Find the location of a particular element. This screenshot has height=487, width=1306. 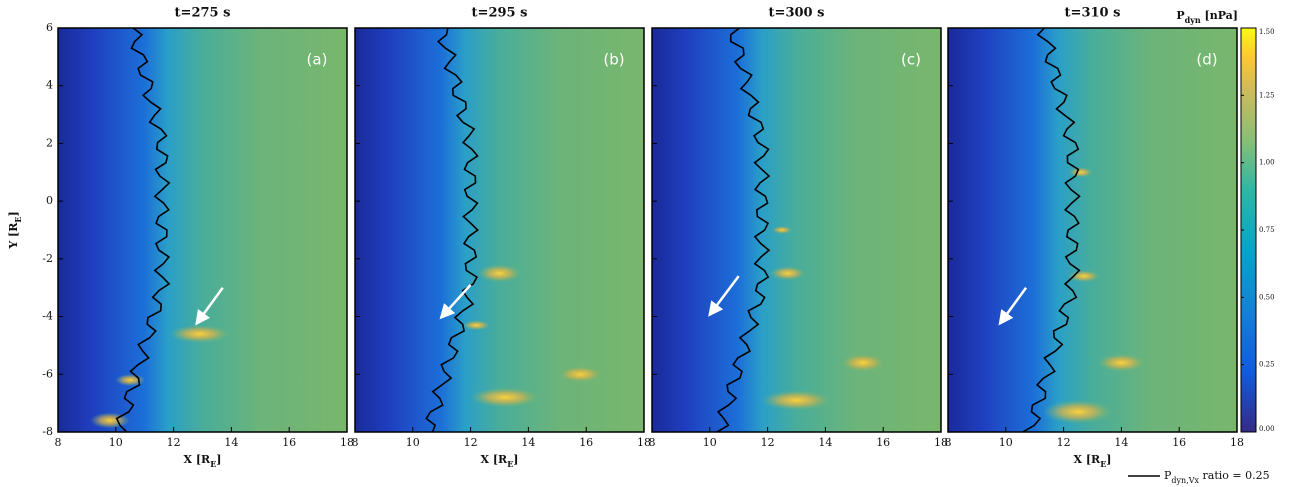

panel-label: (b) is located at coordinates (613, 60).